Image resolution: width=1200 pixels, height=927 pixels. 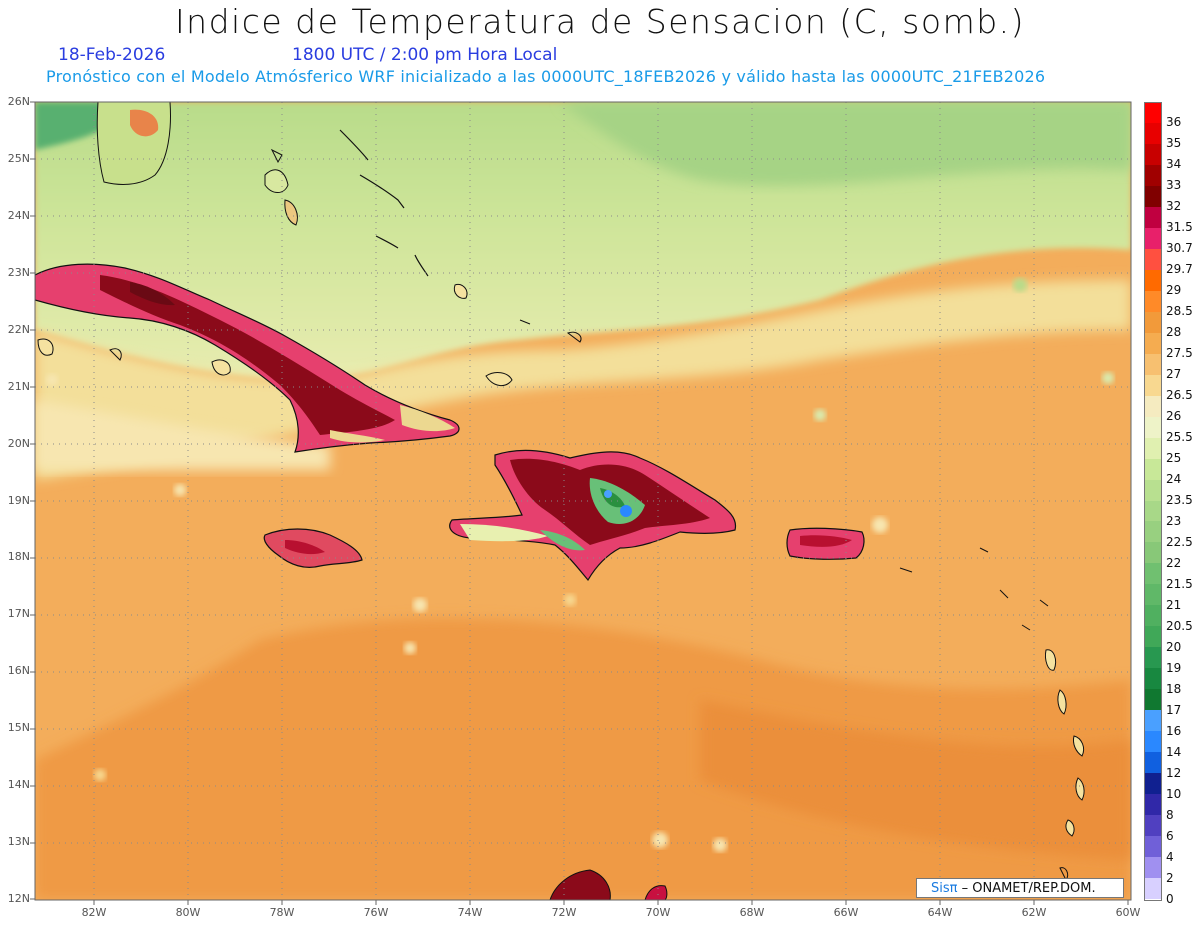 I want to click on colorbar-label: 23.5, so click(x=1179, y=500).